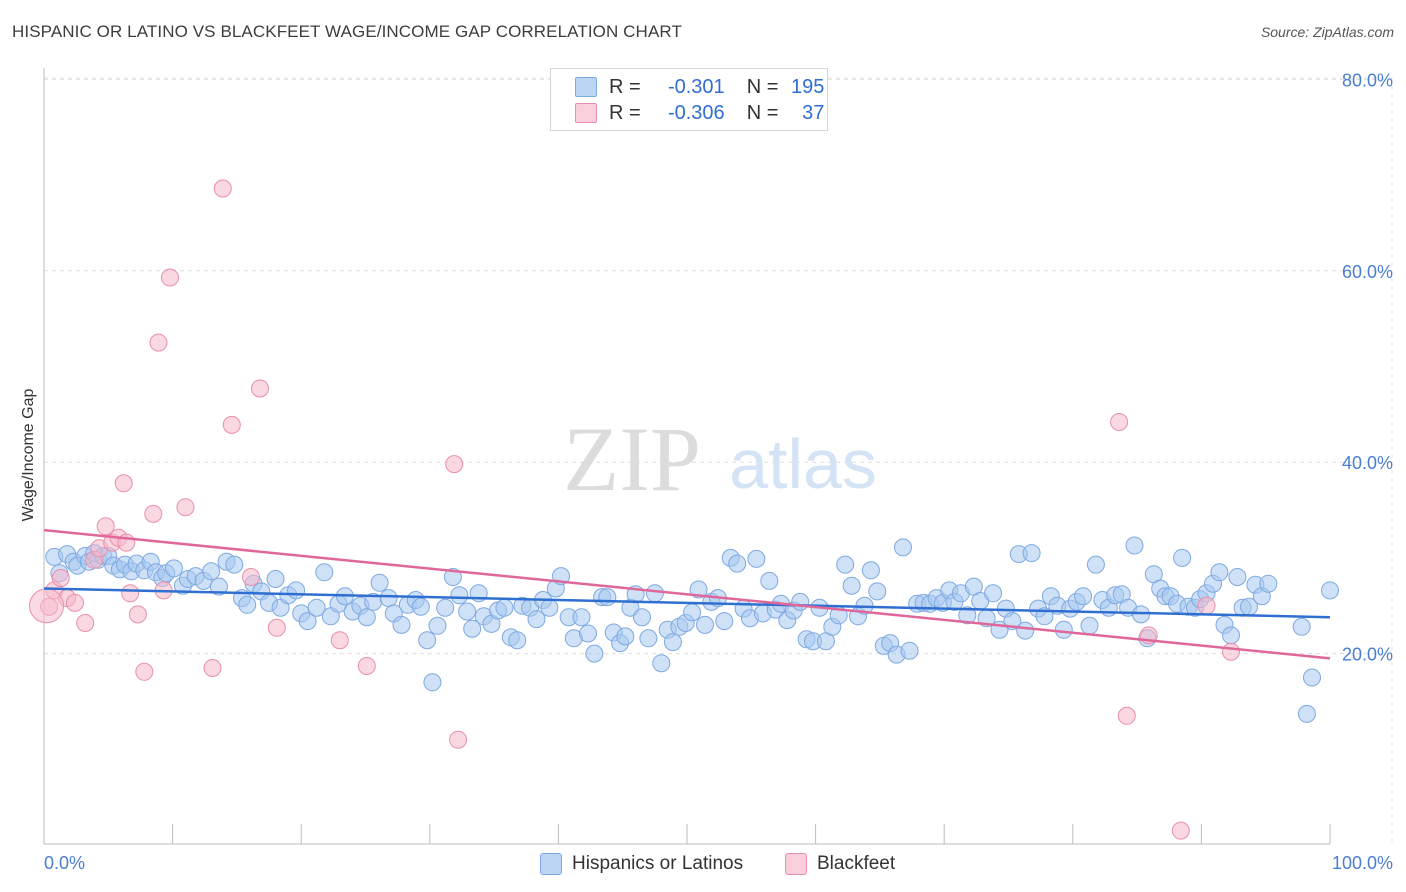 This screenshot has height=892, width=1406. What do you see at coordinates (586, 113) in the screenshot?
I see `legend-swatch-blackfeet` at bounding box center [586, 113].